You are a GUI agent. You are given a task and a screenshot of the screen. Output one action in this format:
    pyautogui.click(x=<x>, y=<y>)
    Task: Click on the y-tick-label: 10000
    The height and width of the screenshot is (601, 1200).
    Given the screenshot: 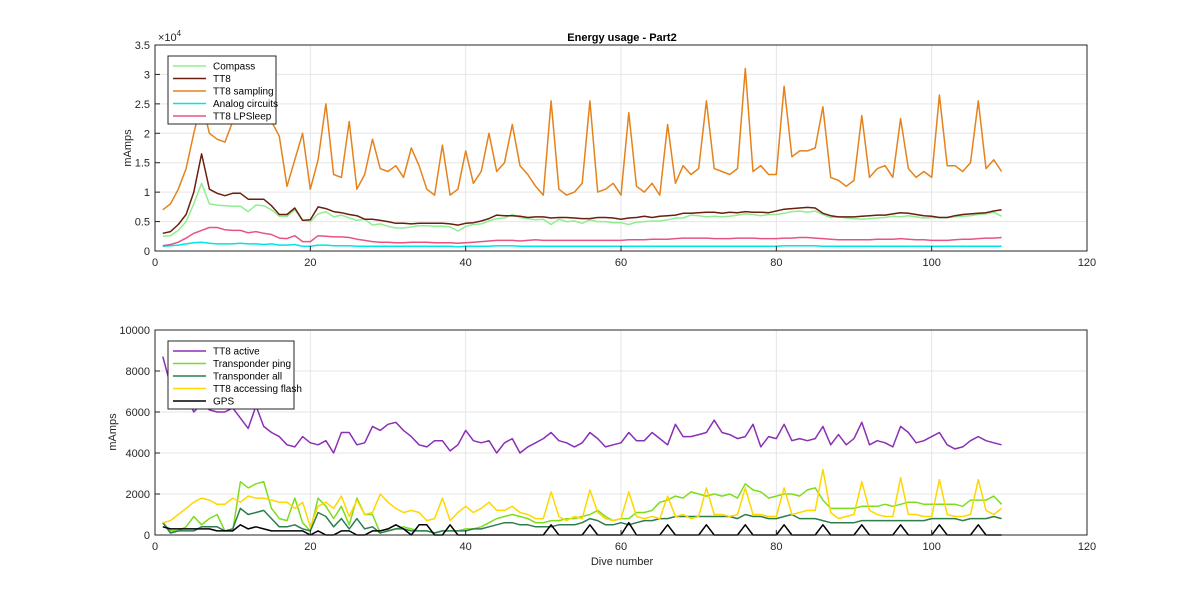 What is the action you would take?
    pyautogui.click(x=134, y=331)
    